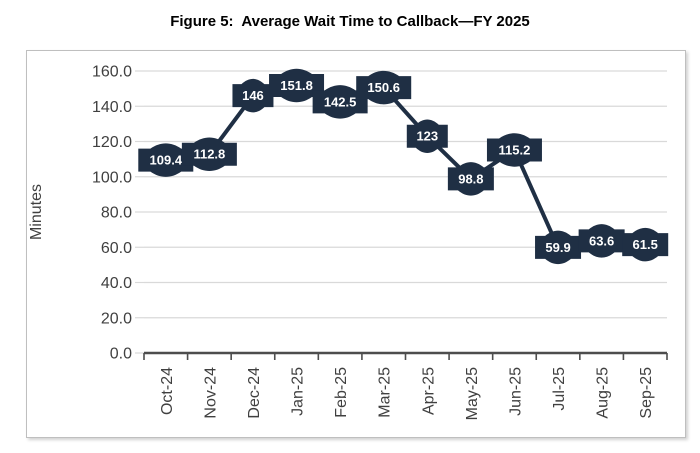  I want to click on data-callout-value: 146, so click(253, 95).